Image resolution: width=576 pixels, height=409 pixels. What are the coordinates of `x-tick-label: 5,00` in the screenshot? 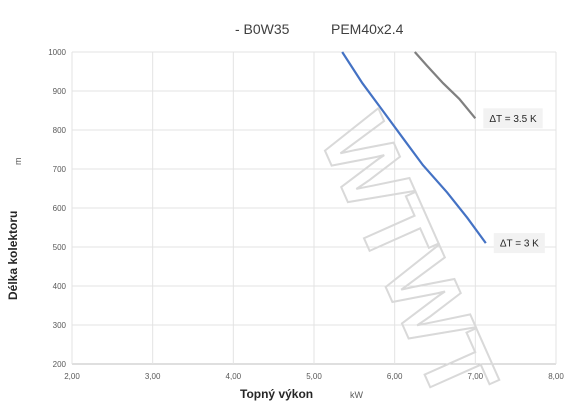 It's located at (314, 376).